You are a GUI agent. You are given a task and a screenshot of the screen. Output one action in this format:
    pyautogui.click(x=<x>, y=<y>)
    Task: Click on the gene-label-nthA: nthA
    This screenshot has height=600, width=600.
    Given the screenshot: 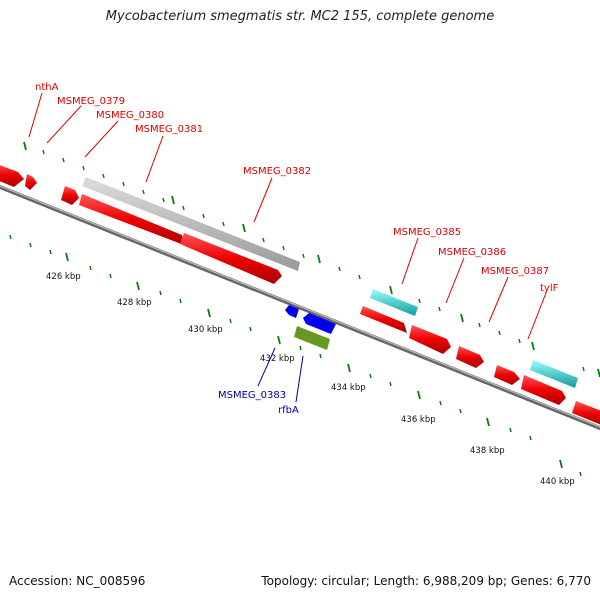 What is the action you would take?
    pyautogui.click(x=47, y=87)
    